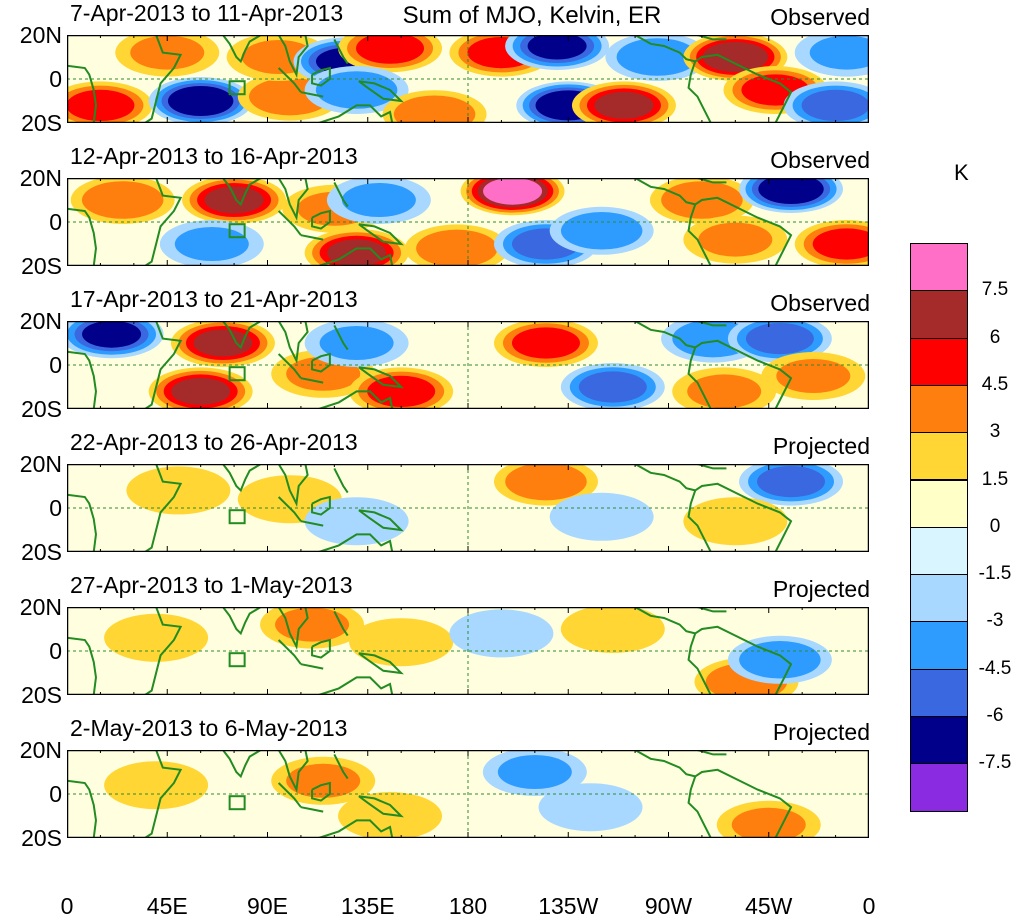 The height and width of the screenshot is (921, 1024). What do you see at coordinates (995, 479) in the screenshot?
I see `colorbar-label: 1.5` at bounding box center [995, 479].